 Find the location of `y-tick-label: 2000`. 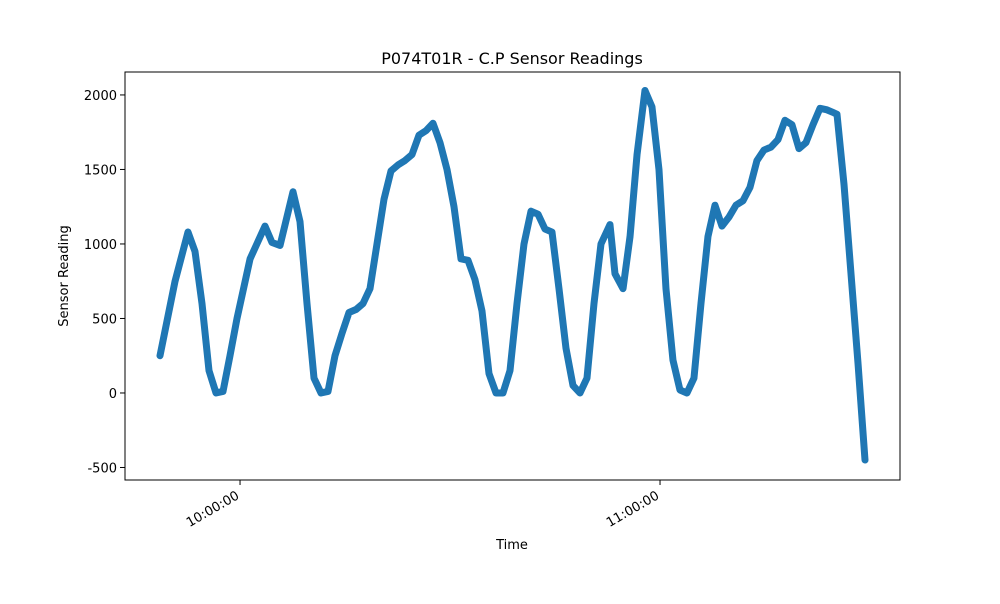

y-tick-label: 2000 is located at coordinates (100, 96).